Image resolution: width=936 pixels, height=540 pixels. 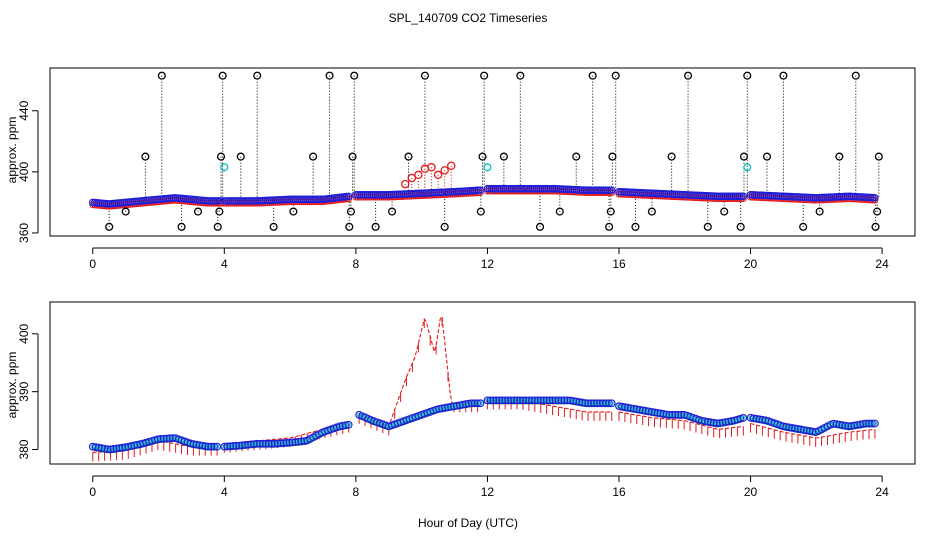 I want to click on top-x-tick-label: 24, so click(x=882, y=264).